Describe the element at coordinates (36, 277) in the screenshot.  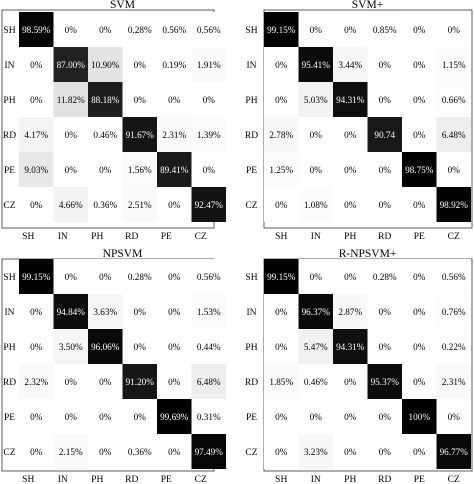
I see `cell-value-label: 99.15%` at that location.